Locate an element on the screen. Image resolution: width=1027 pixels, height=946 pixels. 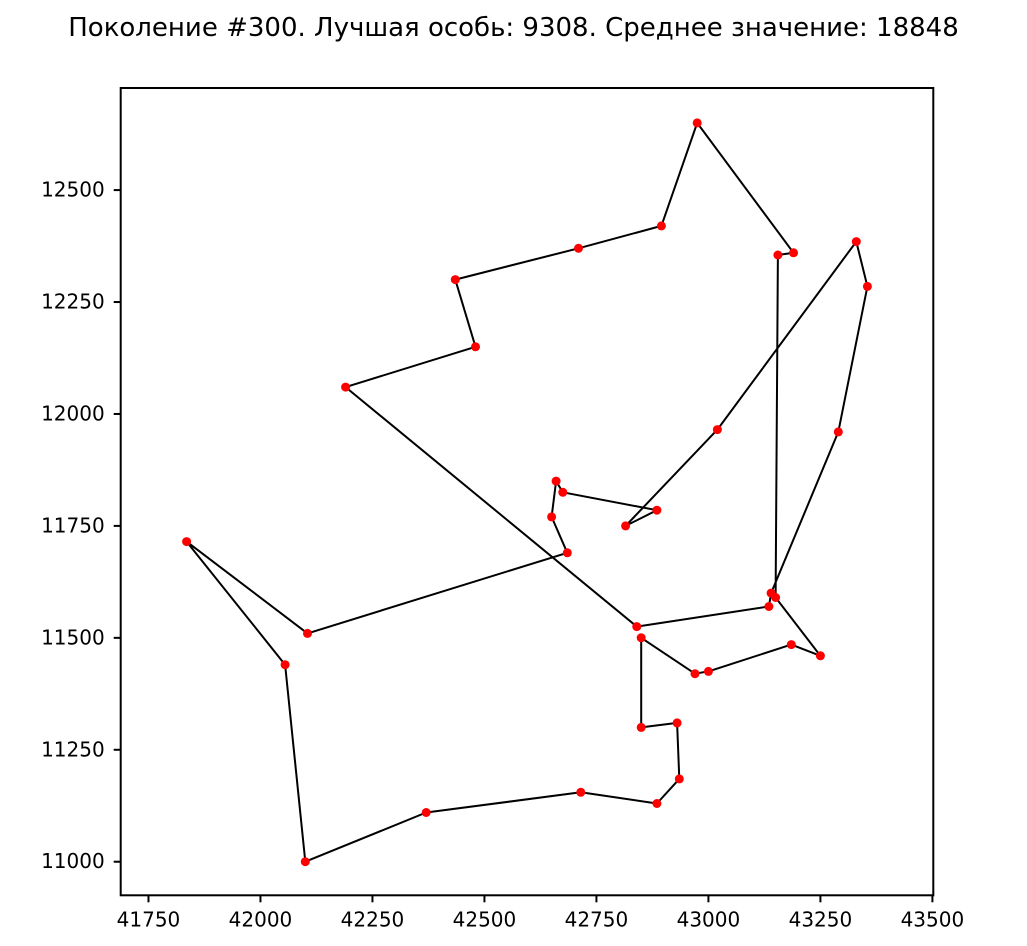
y-tick-label: 12500 is located at coordinates (73, 190).